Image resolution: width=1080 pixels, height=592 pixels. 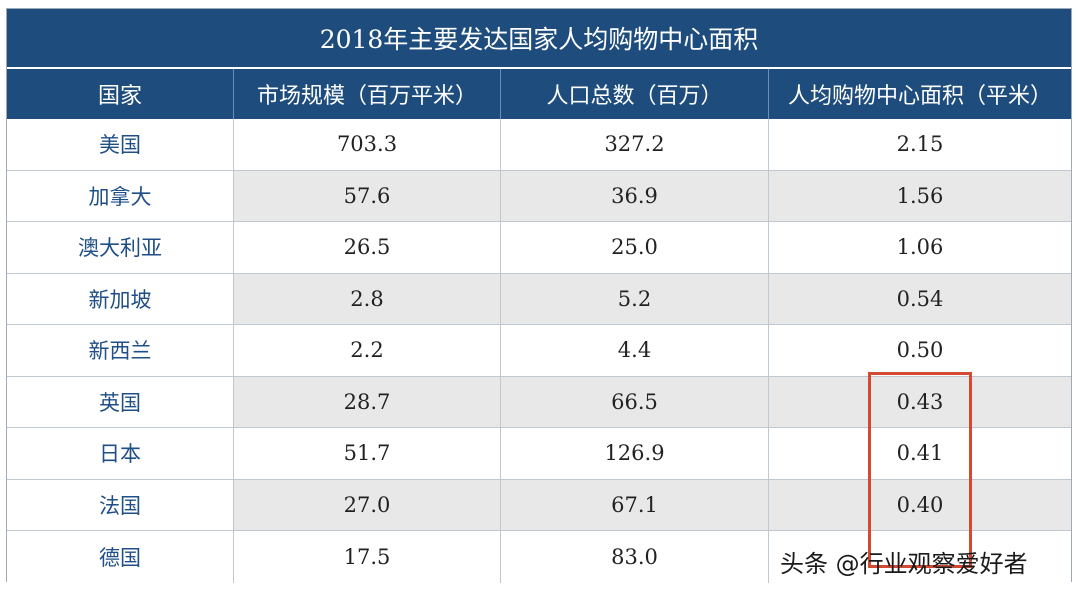 What do you see at coordinates (920, 504) in the screenshot?
I see `cell-per-capita: 0.40` at bounding box center [920, 504].